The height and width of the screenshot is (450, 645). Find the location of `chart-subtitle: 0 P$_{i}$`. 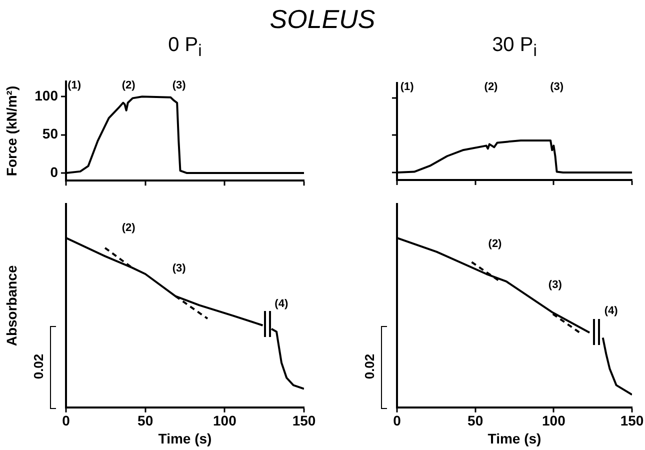

chart-subtitle: 0 P$_{i}$ is located at coordinates (185, 47).